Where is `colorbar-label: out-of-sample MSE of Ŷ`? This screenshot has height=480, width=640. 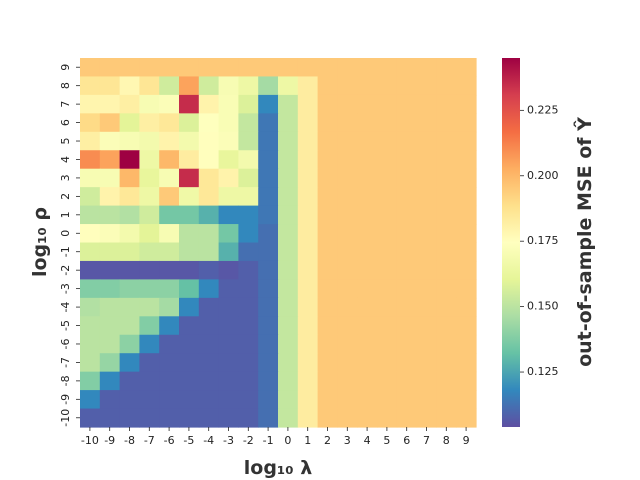
colorbar-label: out-of-sample MSE of Ŷ is located at coordinates (584, 242).